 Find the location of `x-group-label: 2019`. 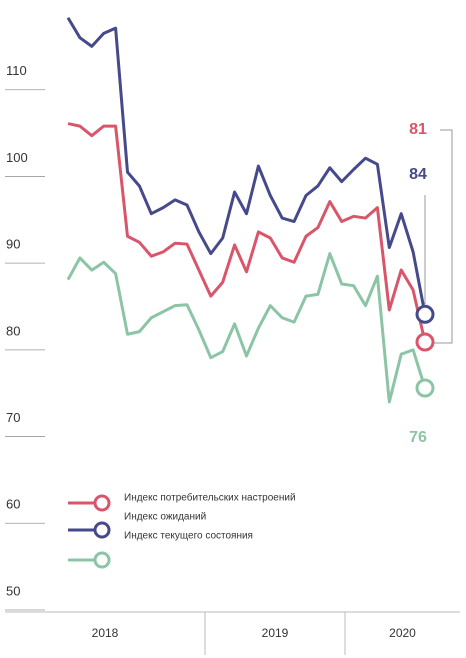

x-group-label: 2019 is located at coordinates (275, 633).